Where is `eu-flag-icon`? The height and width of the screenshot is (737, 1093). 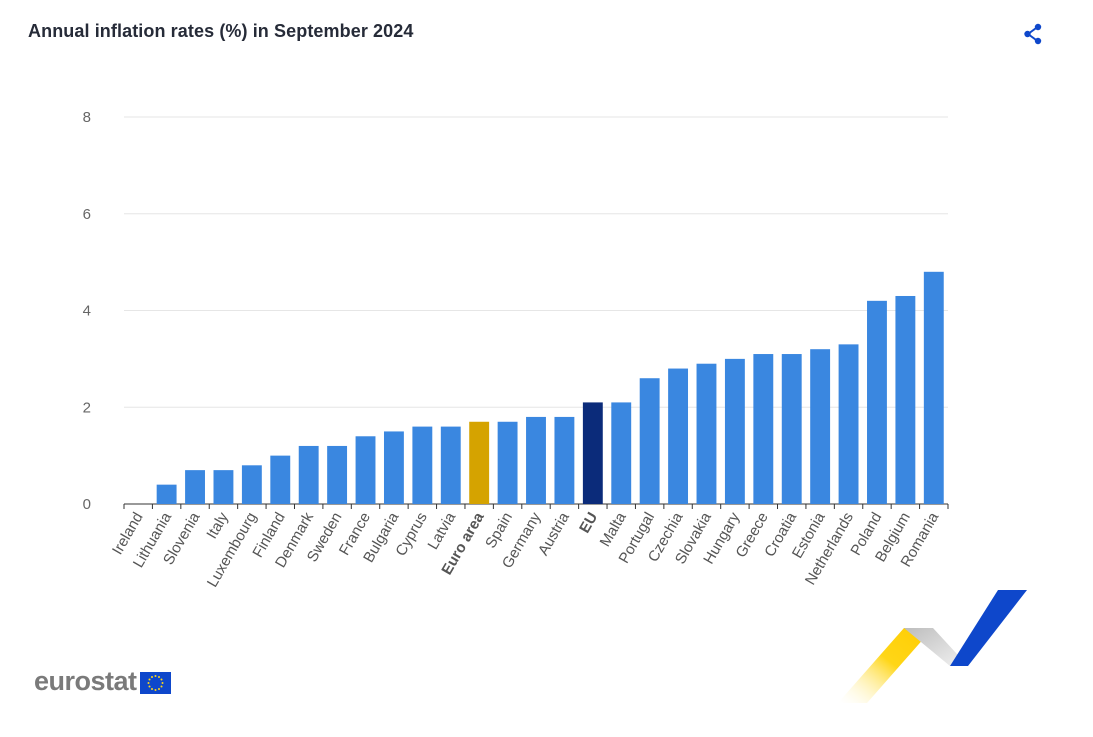
eu-flag-icon is located at coordinates (155, 683).